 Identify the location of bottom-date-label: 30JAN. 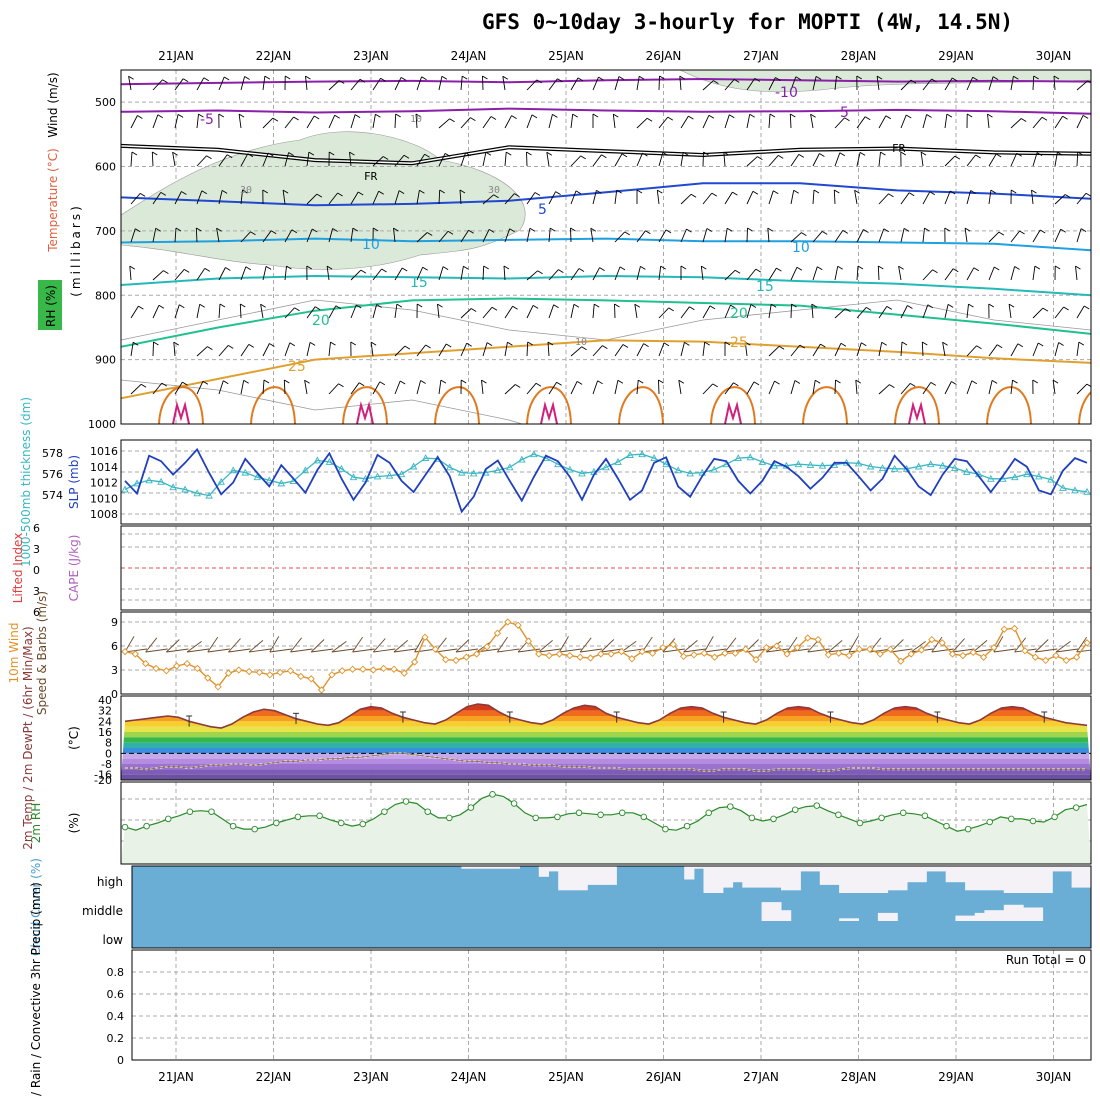
(1054, 1077).